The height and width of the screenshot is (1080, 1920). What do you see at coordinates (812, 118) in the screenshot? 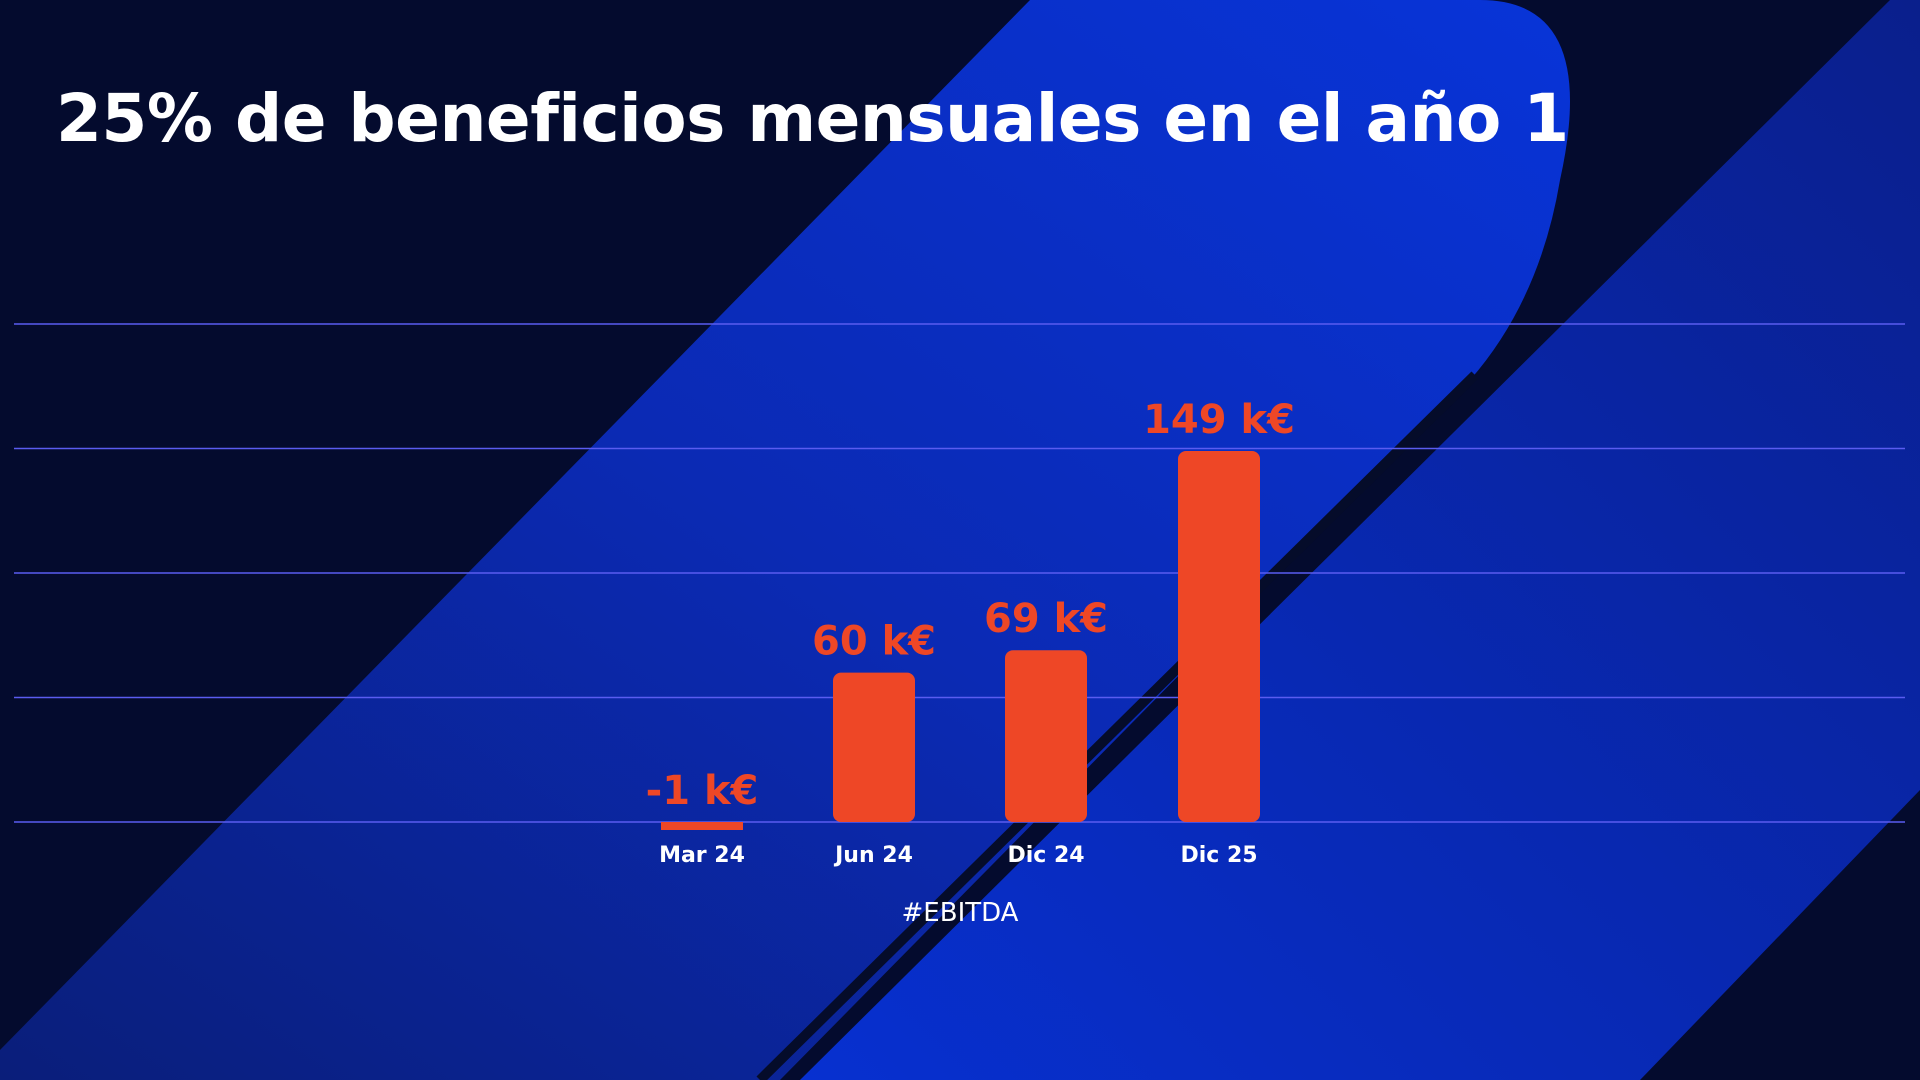
I see `slide-title: 25% de beneficios mensuales en el año 1` at bounding box center [812, 118].